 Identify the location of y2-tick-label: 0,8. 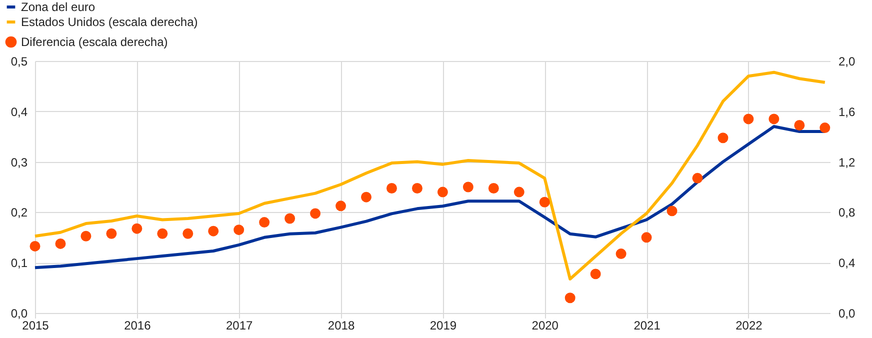
(847, 213).